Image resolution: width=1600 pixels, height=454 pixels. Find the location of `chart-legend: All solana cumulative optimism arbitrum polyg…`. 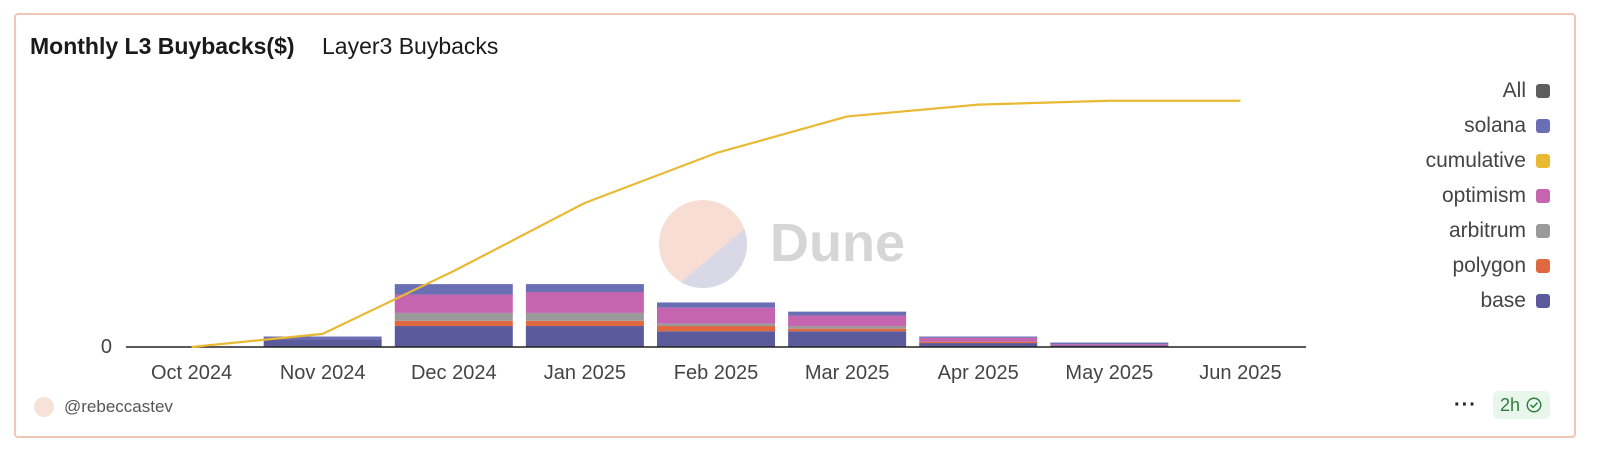

chart-legend: All solana cumulative optimism arbitrum polyg… is located at coordinates (1488, 195).